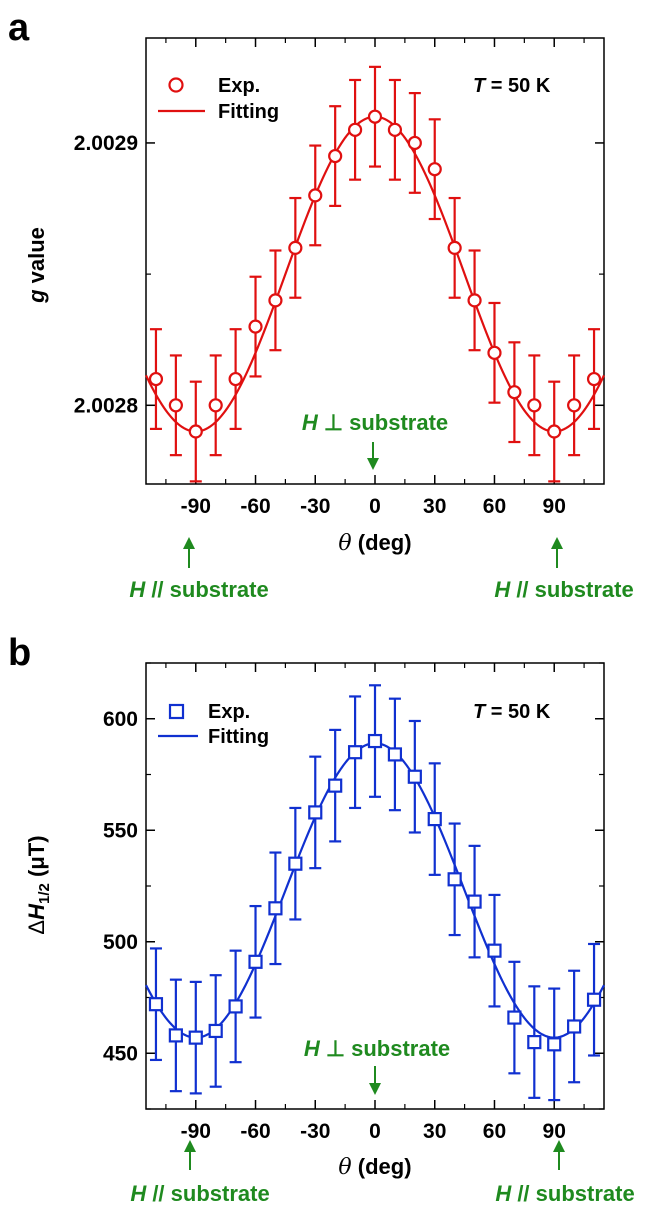  Describe the element at coordinates (377, 1048) in the screenshot. I see `annotation-perp-b: H ⊥ substrate` at that location.